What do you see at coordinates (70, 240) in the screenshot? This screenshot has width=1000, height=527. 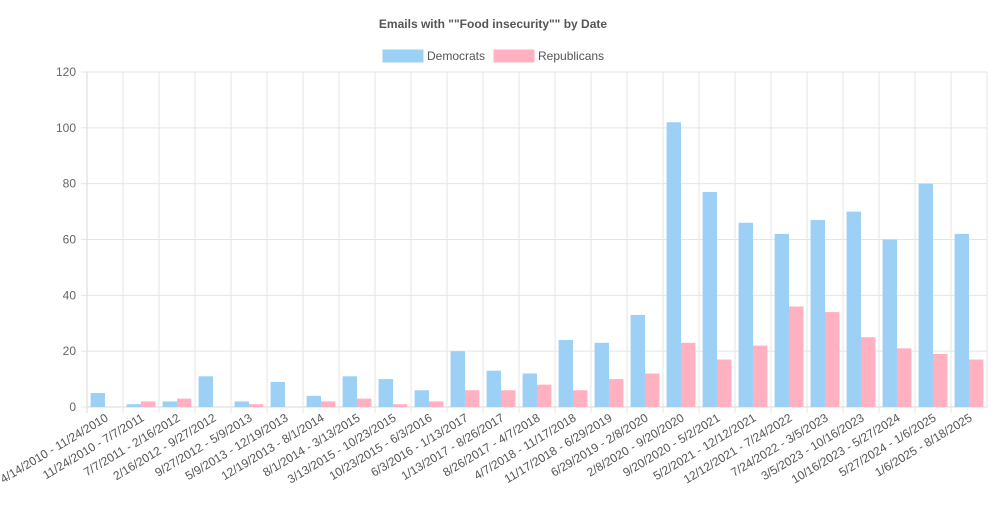 I see `y-tick-label: 60` at bounding box center [70, 240].